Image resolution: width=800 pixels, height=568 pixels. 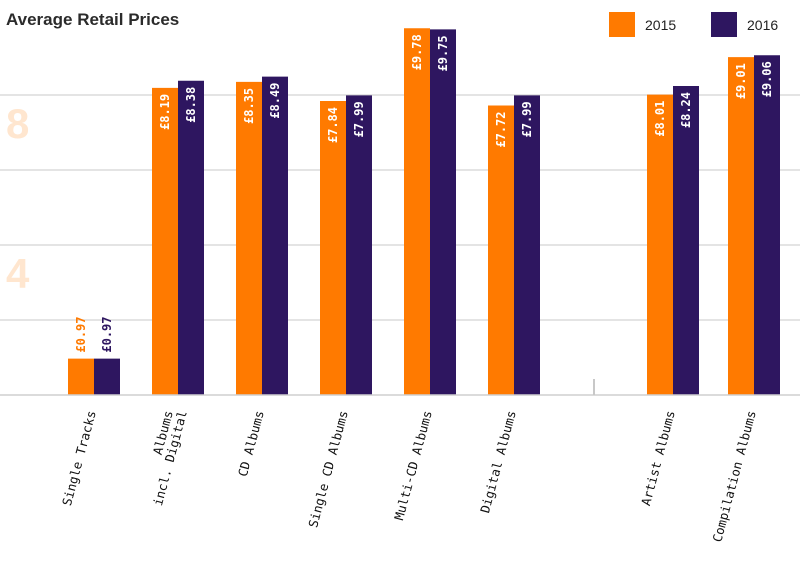 What do you see at coordinates (660, 25) in the screenshot?
I see `legend-label-2015: 2015` at bounding box center [660, 25].